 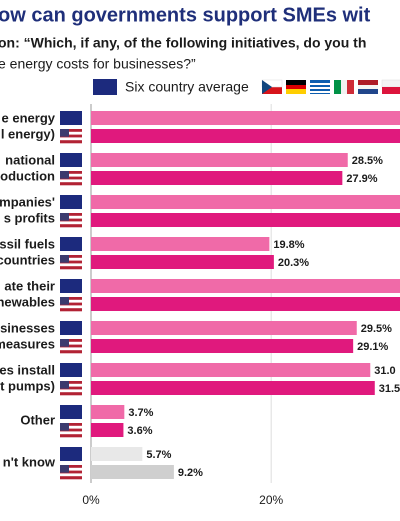 What do you see at coordinates (187, 87) in the screenshot?
I see `legend-label: Six country average` at bounding box center [187, 87].